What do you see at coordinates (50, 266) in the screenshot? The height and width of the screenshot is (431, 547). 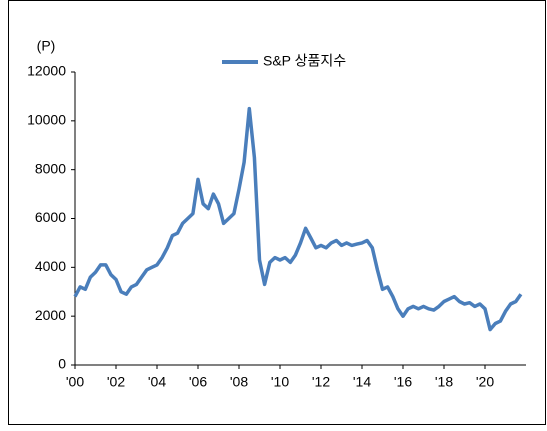 I see `y-tick-label: 4000` at bounding box center [50, 266].